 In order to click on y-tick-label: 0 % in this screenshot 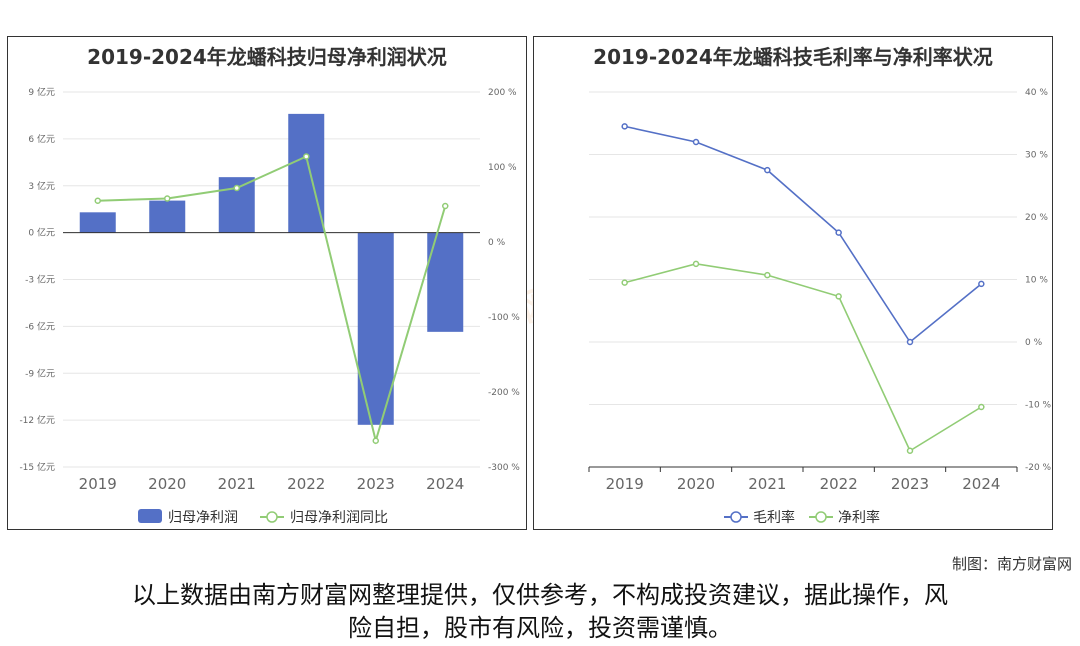, I will do `click(1034, 343)`.